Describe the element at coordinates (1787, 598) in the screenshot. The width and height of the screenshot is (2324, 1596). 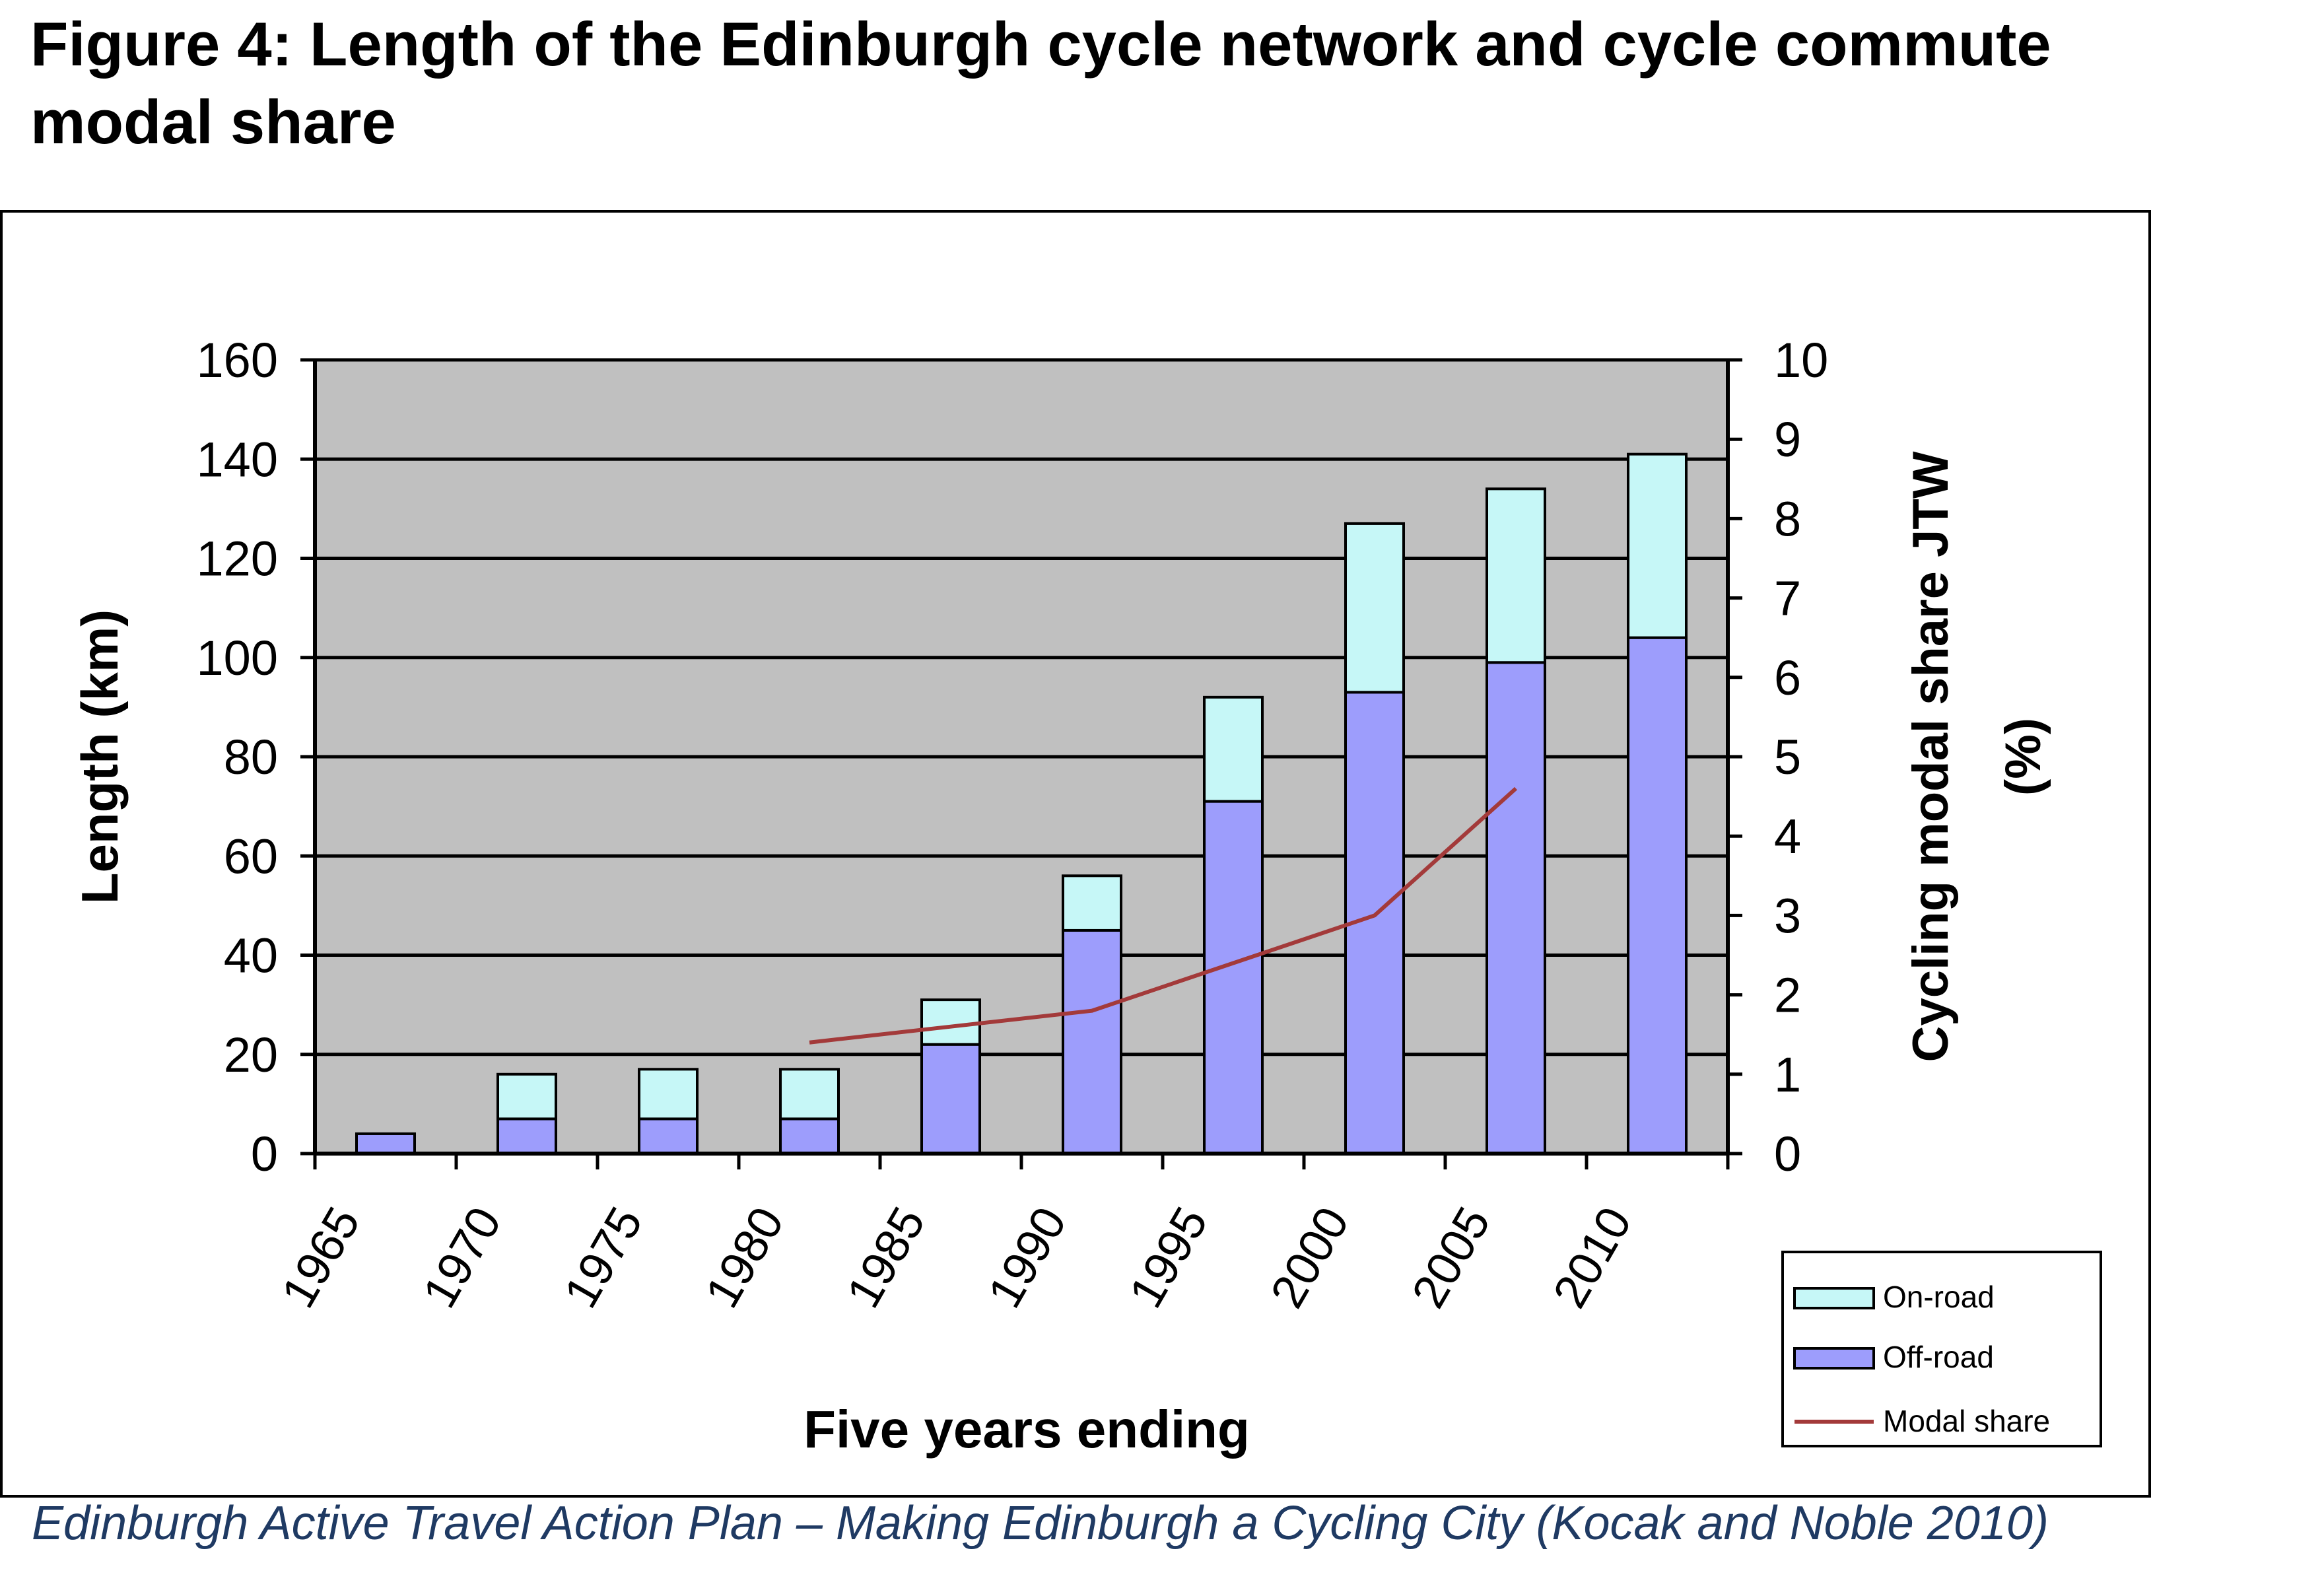
I see `right-tick-label: 7` at that location.